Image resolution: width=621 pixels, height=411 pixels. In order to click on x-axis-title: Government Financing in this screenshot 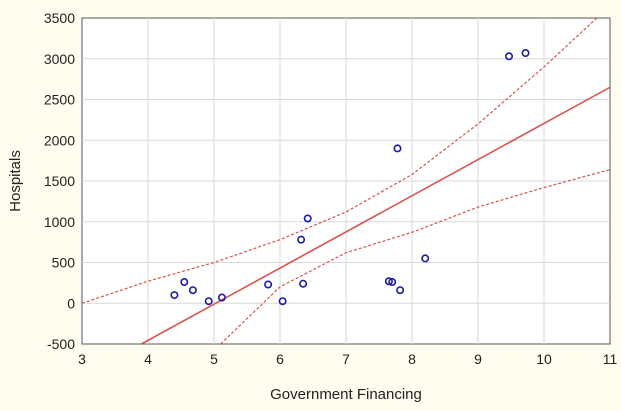, I will do `click(346, 394)`.